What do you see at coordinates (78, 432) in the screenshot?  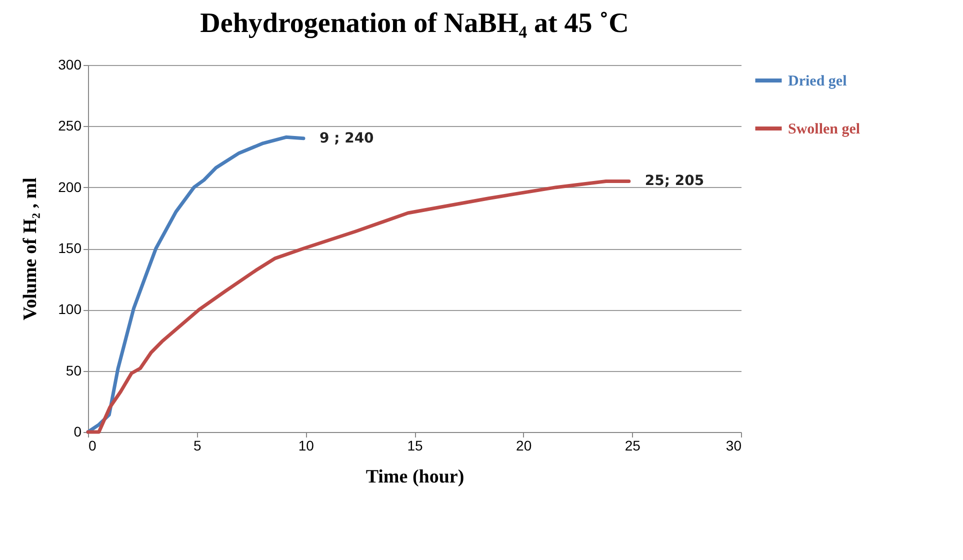 I see `y-tick-label: 0` at bounding box center [78, 432].